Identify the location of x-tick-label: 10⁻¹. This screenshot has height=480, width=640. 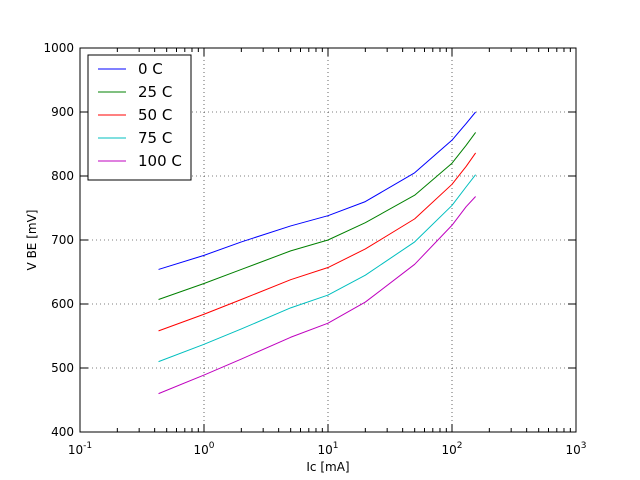
(80, 449).